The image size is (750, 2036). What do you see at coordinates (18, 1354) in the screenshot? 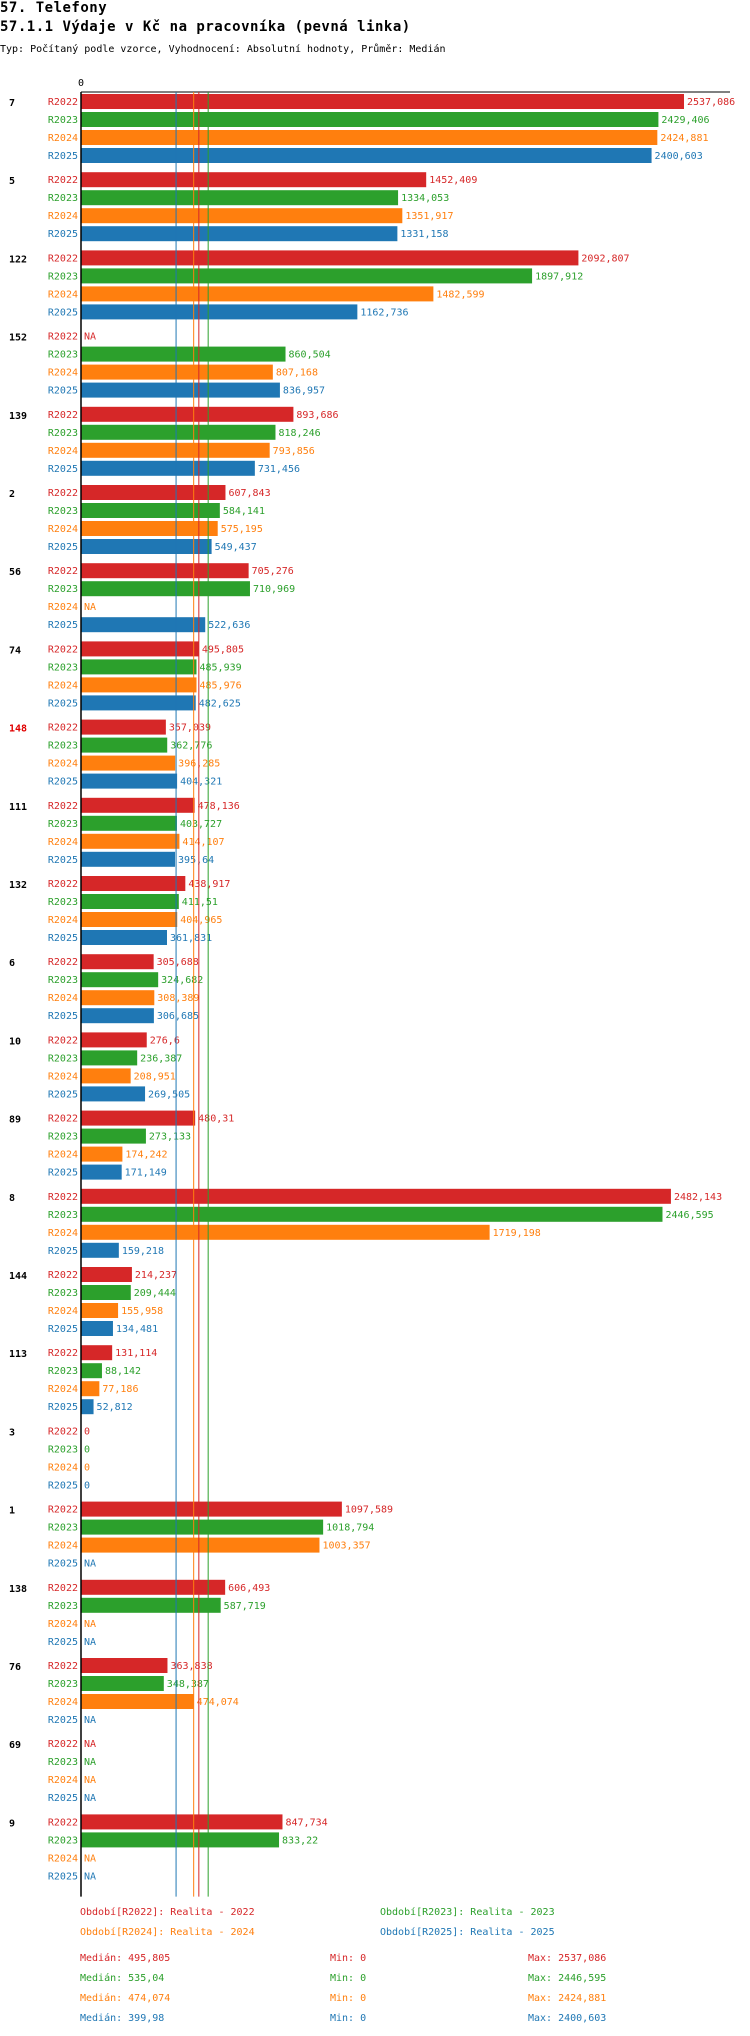
I see `group-label: 113` at bounding box center [18, 1354].